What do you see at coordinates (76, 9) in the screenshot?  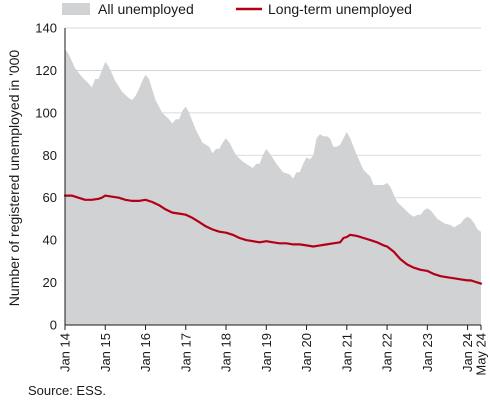 I see `legend-swatch-all-unemployed` at bounding box center [76, 9].